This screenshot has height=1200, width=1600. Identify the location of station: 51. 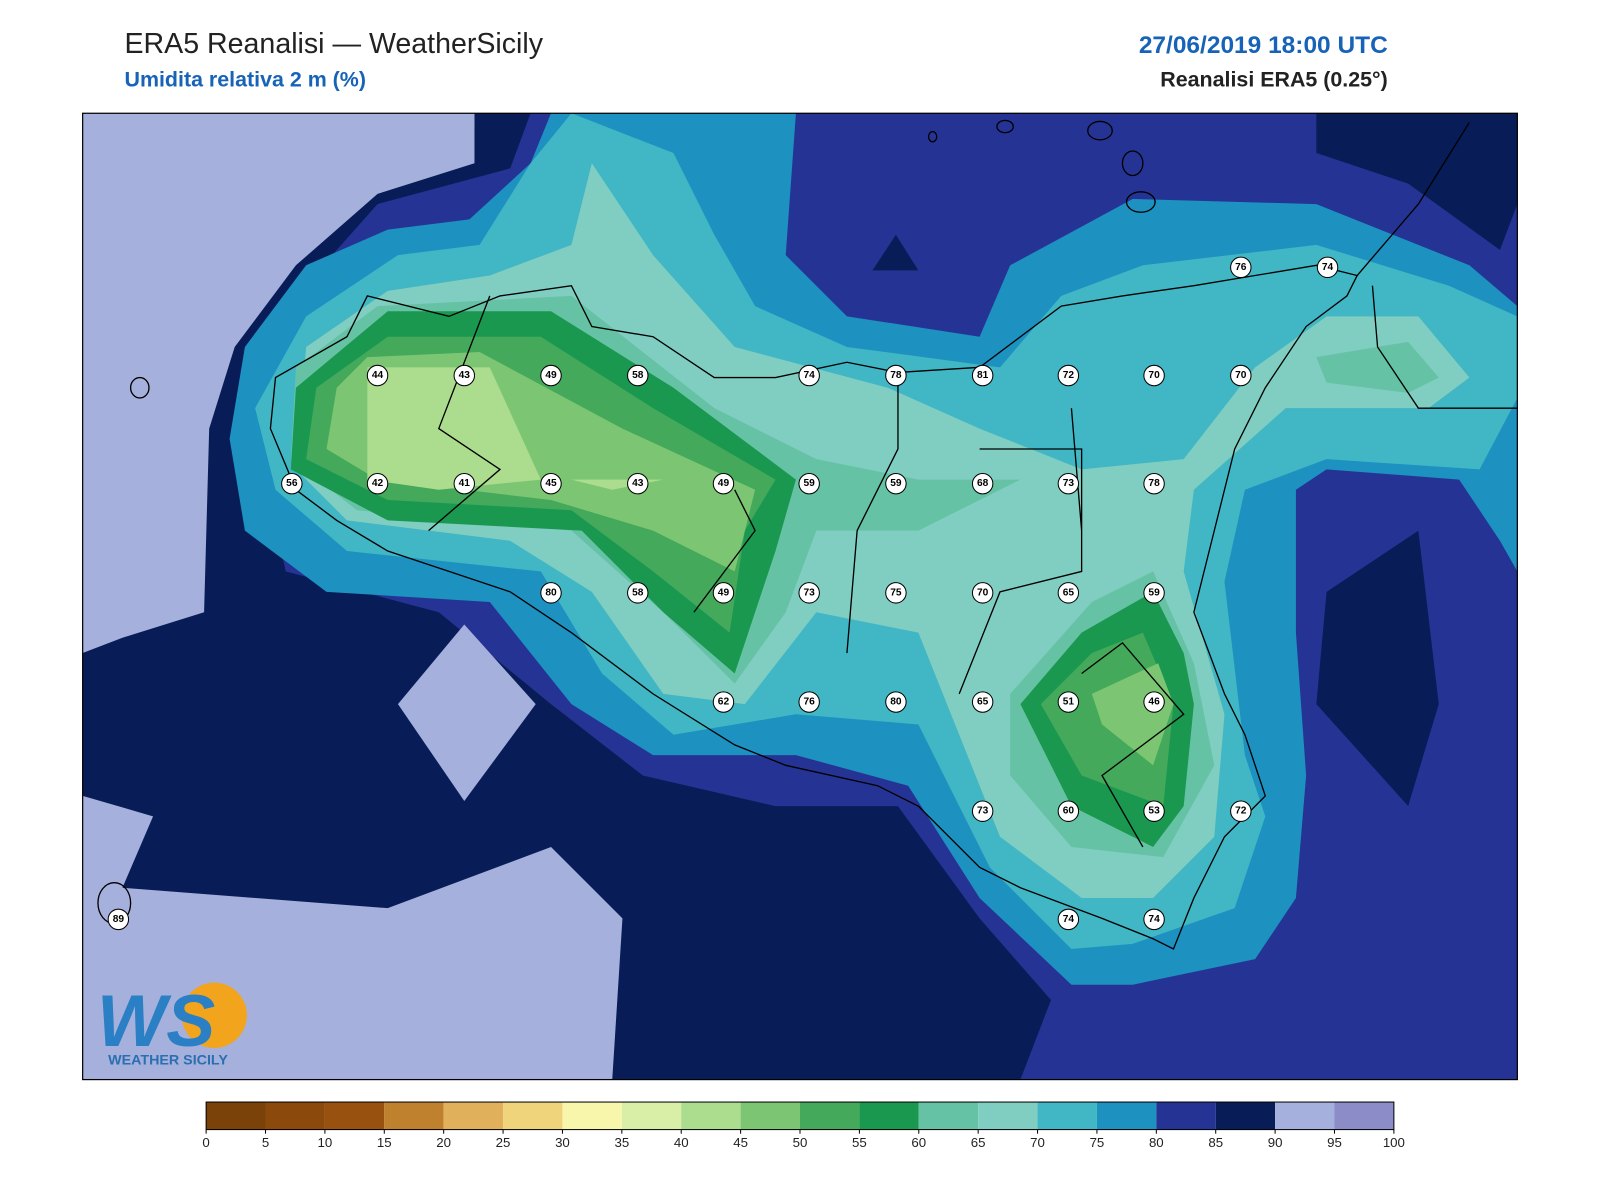
(1068, 702).